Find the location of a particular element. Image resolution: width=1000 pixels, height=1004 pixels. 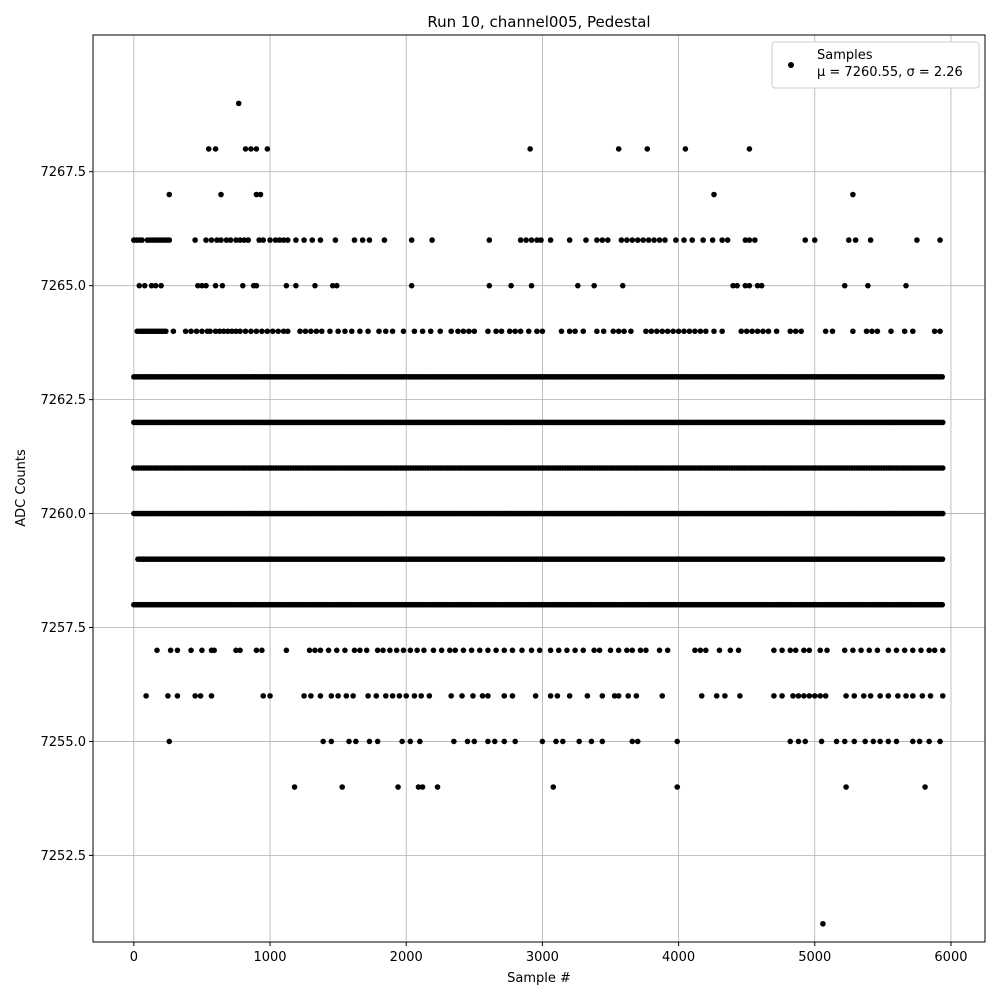

y-axis-label: ADC Counts is located at coordinates (21, 488).